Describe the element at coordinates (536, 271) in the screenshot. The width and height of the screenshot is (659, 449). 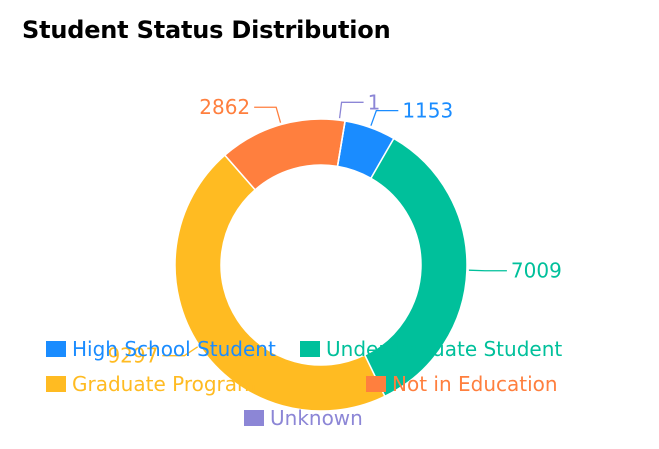
I see `value-label-undergraduate-student: 7009` at that location.